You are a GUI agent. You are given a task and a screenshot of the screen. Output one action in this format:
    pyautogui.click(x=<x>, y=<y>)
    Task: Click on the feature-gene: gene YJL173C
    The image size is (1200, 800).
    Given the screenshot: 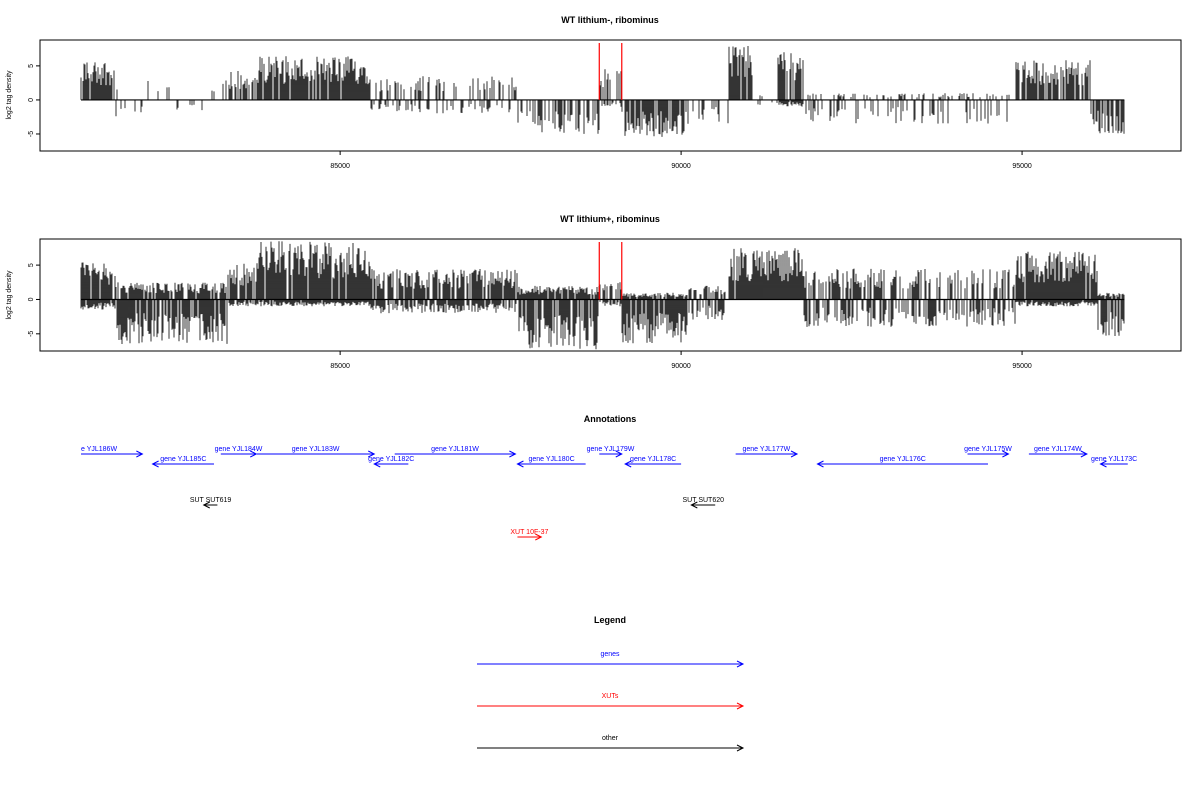 What is the action you would take?
    pyautogui.click(x=1114, y=462)
    